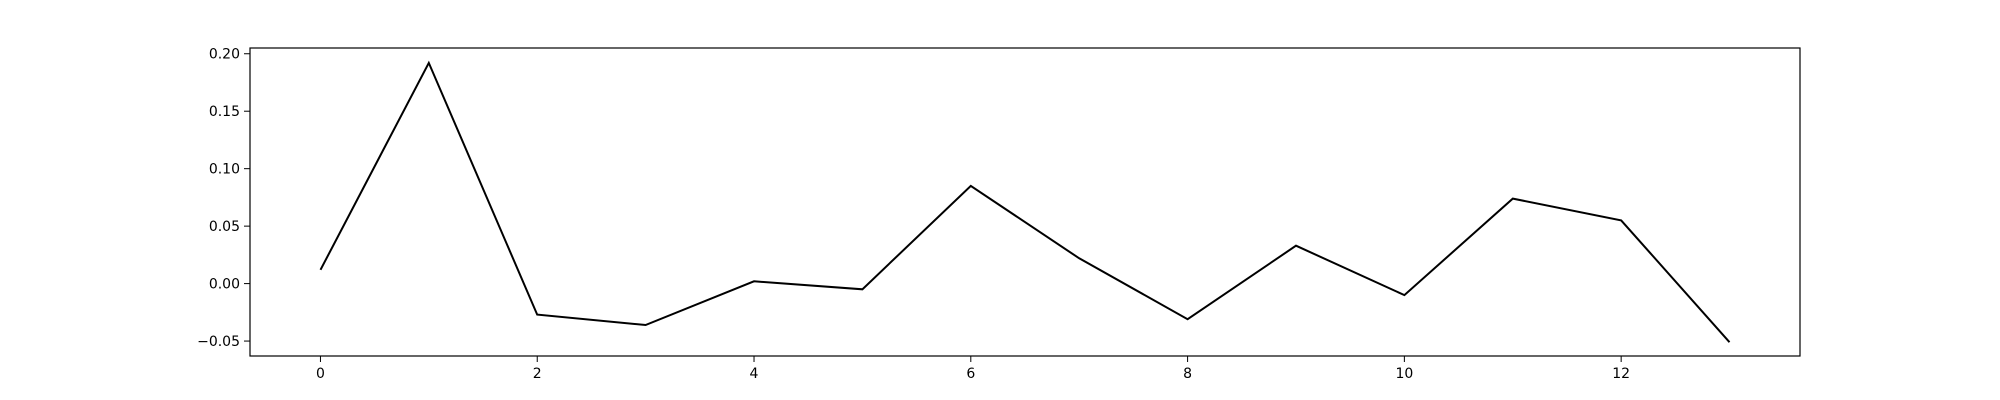  Describe the element at coordinates (1404, 374) in the screenshot. I see `x-tick-label: 10` at that location.